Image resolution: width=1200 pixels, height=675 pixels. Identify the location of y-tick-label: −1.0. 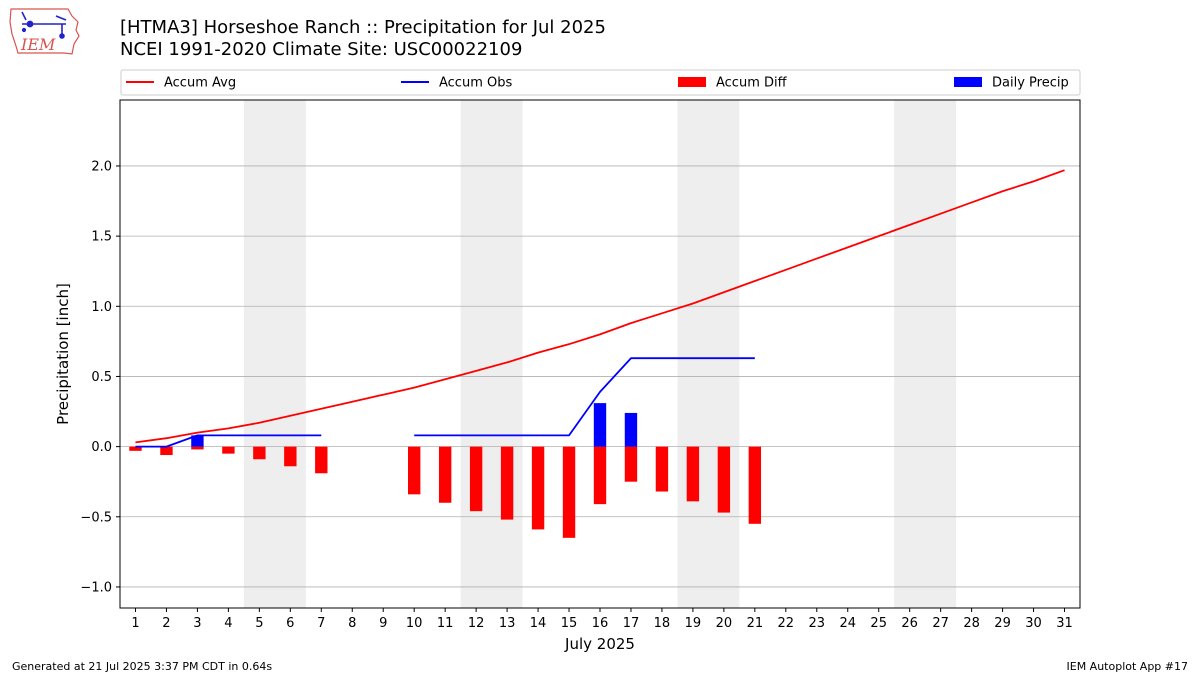
(96, 587).